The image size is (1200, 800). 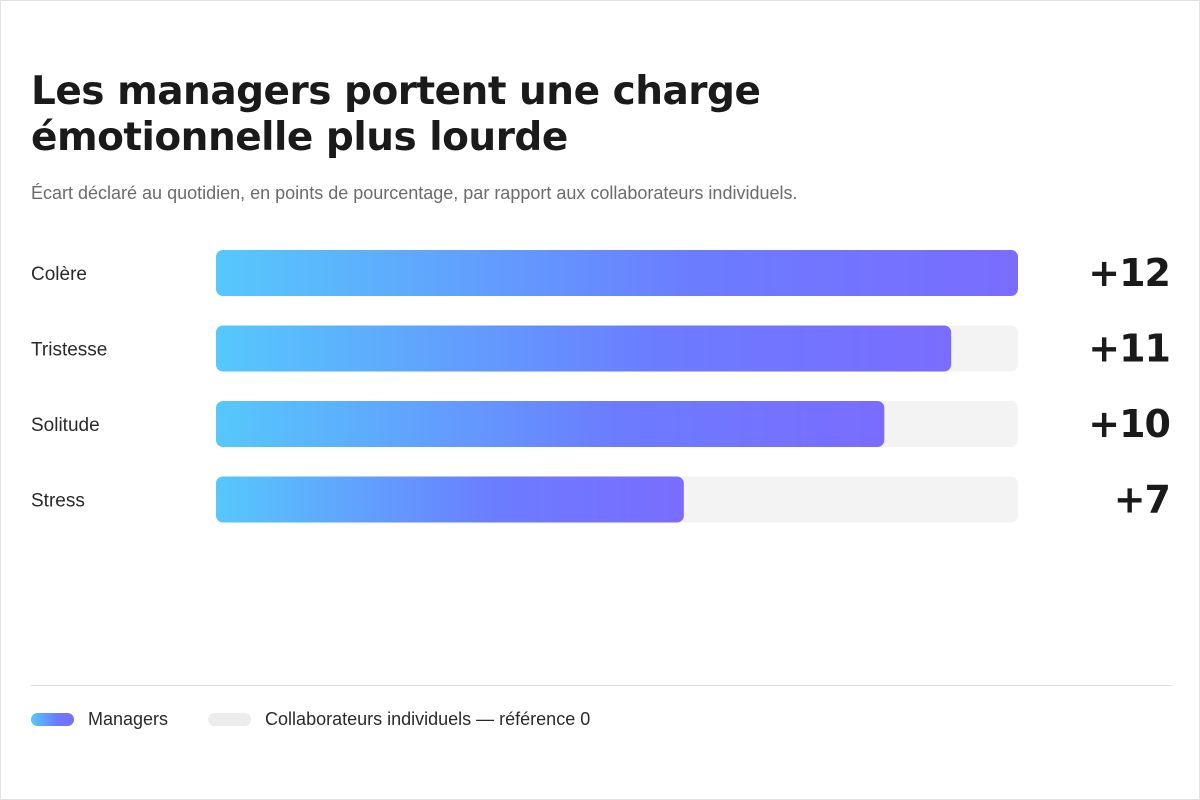 What do you see at coordinates (584, 348) in the screenshot?
I see `bar-tristesse` at bounding box center [584, 348].